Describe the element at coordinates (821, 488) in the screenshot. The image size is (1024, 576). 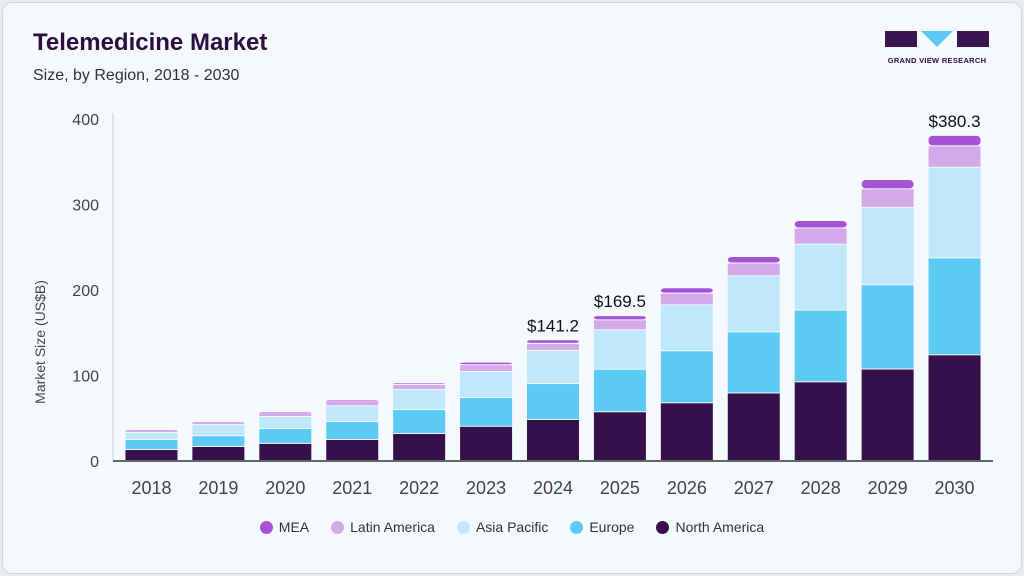
I see `x-tick-label: 2028` at that location.